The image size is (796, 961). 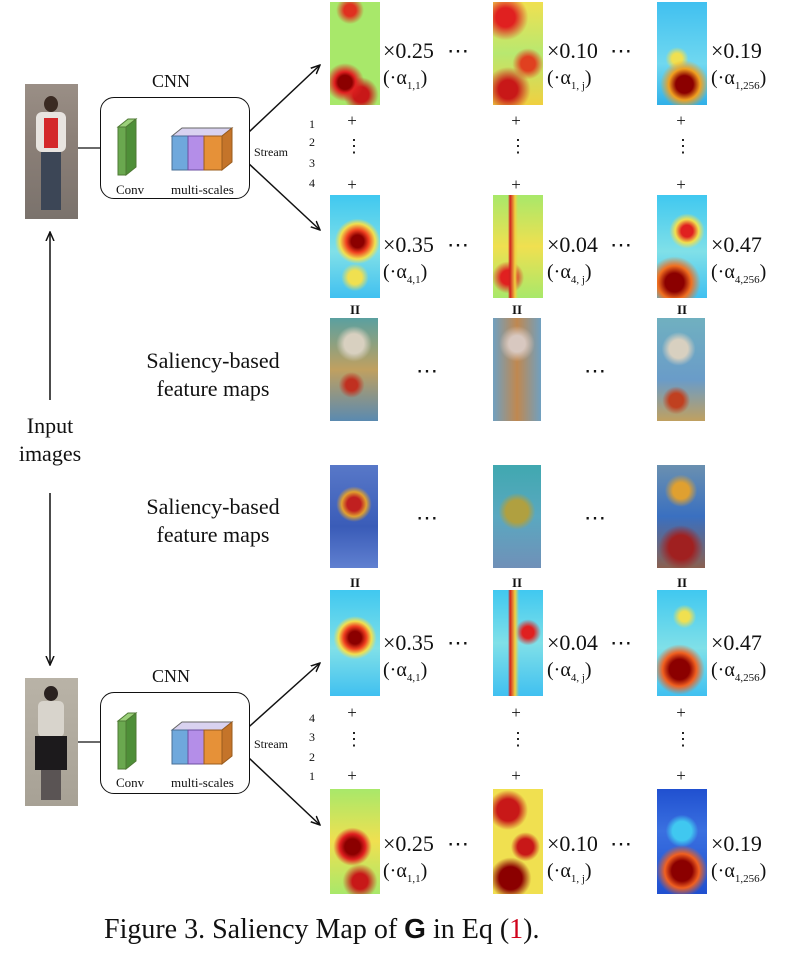 I want to click on factor-4-1: ×0.35, so click(x=408, y=244).